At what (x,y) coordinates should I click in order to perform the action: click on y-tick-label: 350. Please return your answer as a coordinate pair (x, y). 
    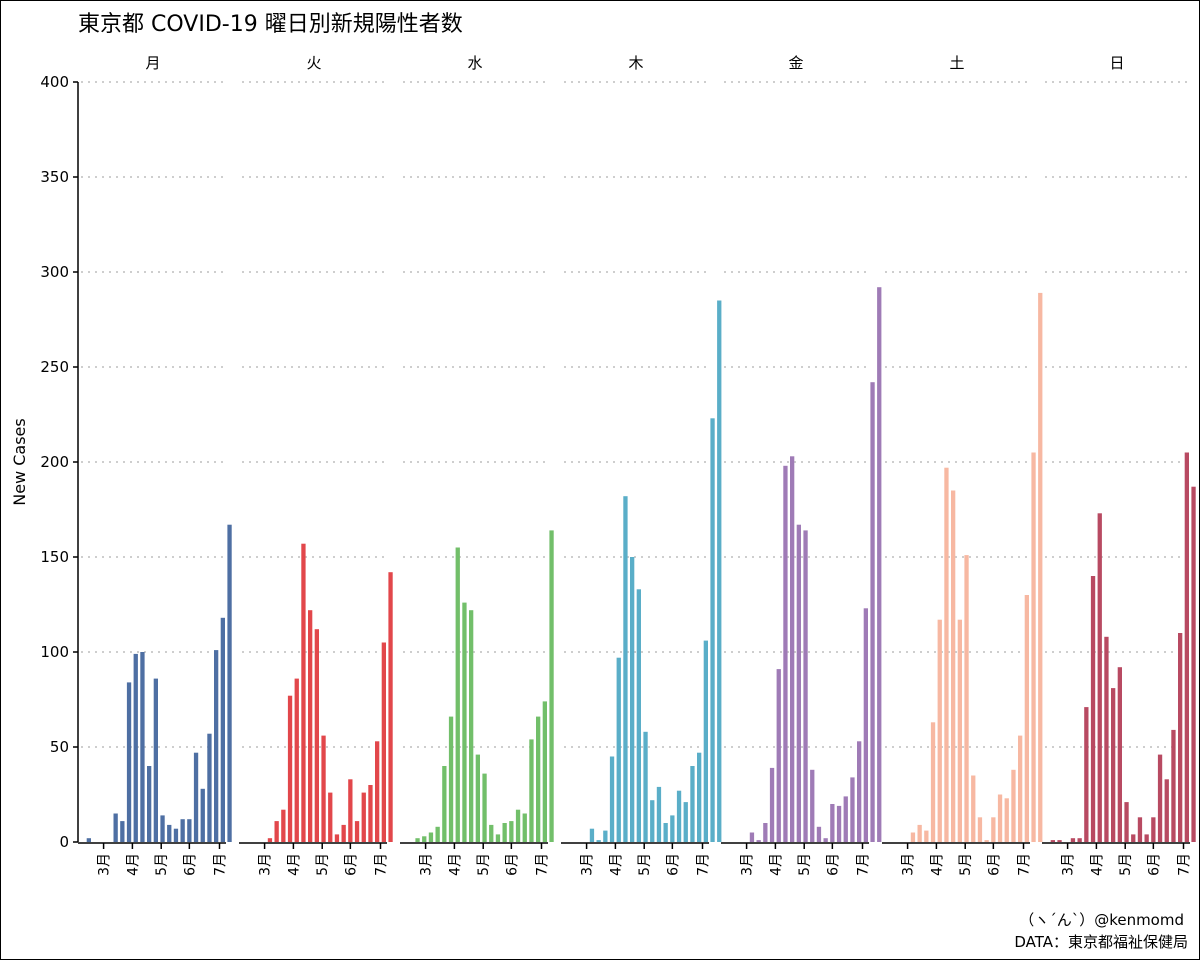
    Looking at the image, I should click on (54, 177).